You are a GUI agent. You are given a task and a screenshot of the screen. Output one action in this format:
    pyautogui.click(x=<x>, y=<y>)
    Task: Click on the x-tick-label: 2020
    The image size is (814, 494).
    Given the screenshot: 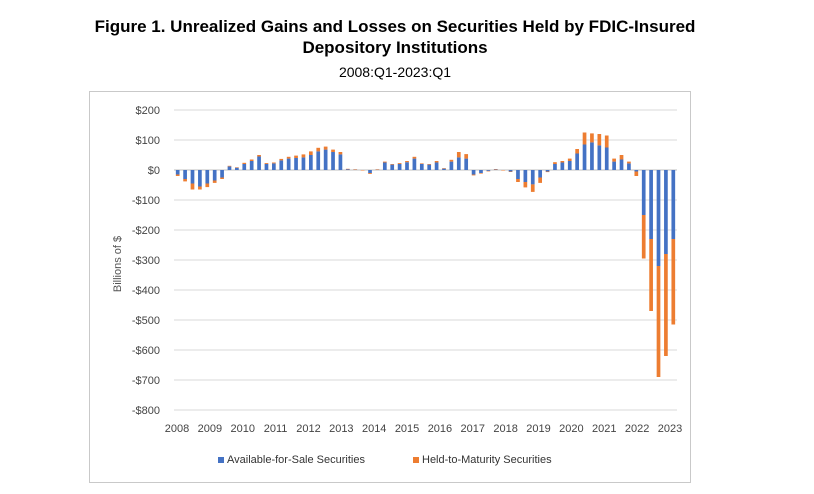 What is the action you would take?
    pyautogui.click(x=571, y=429)
    